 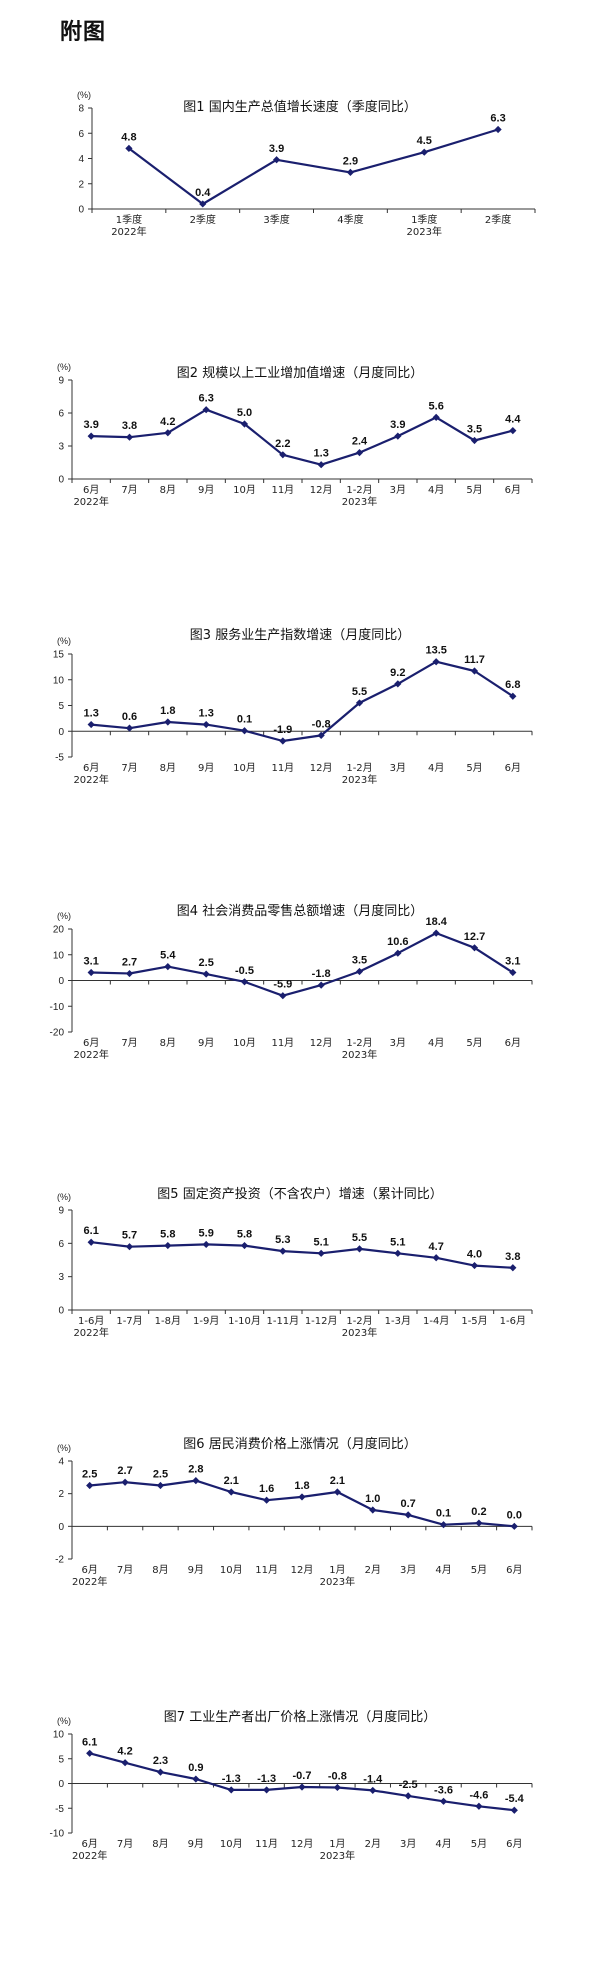 What do you see at coordinates (167, 1235) in the screenshot?
I see `data-label: 5.8` at bounding box center [167, 1235].